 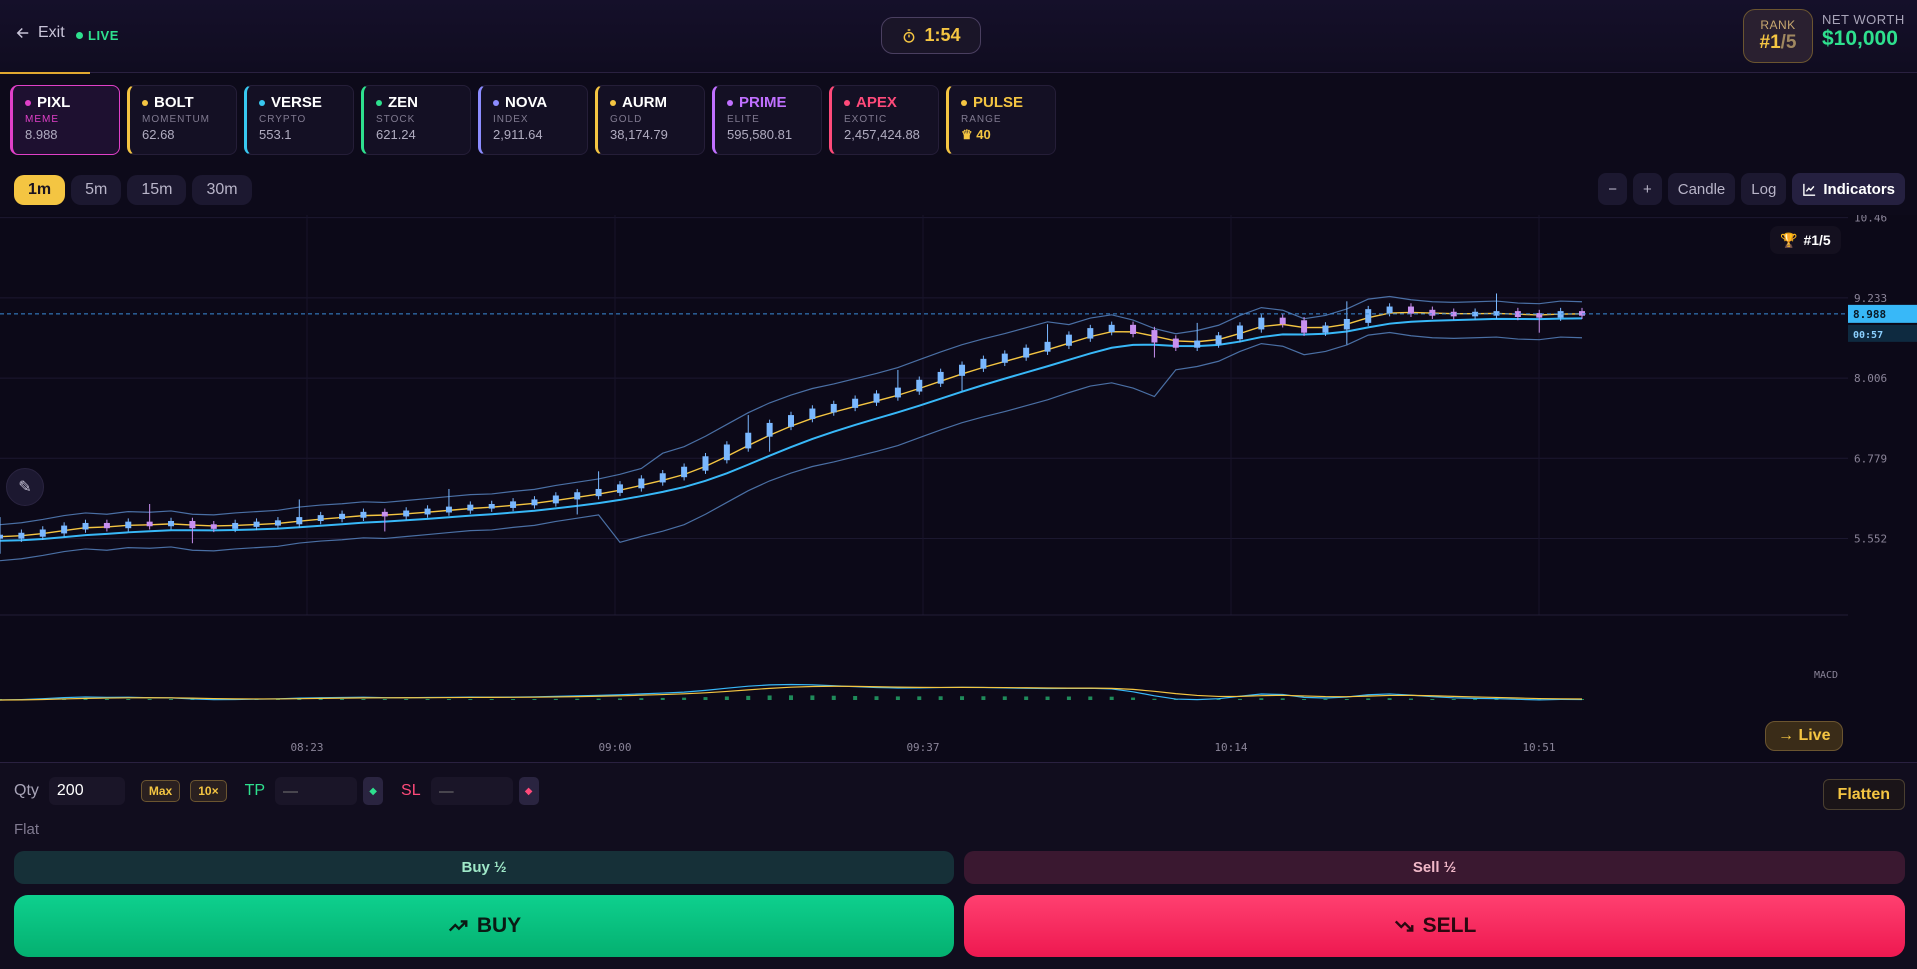 What do you see at coordinates (1647, 189) in the screenshot?
I see `zoom-in-button: +` at bounding box center [1647, 189].